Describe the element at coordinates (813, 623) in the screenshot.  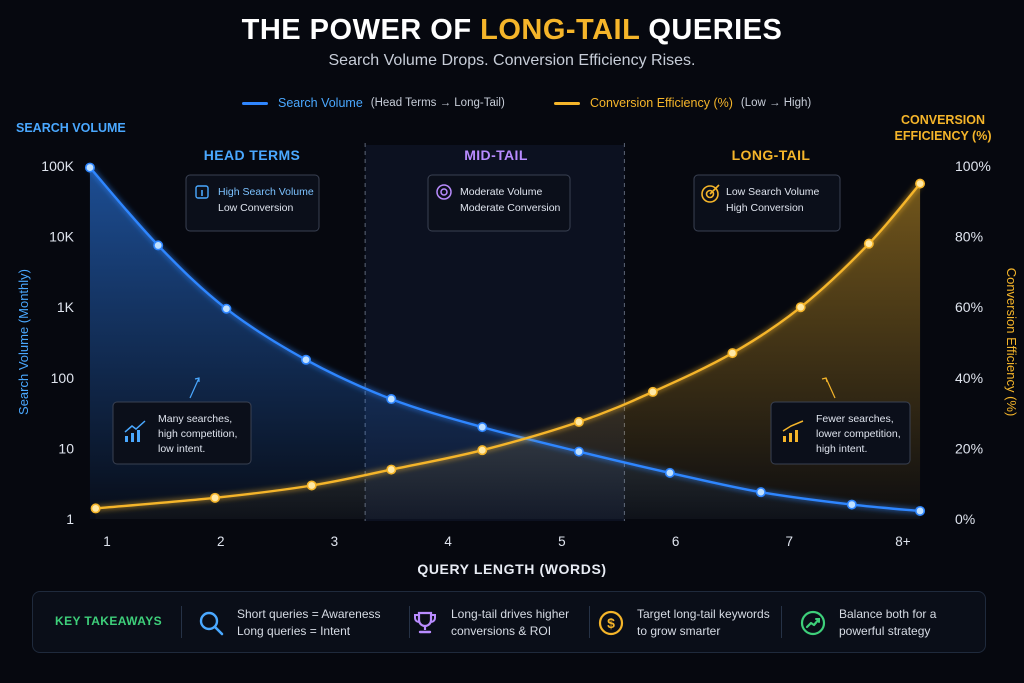
I see `growth-icon` at that location.